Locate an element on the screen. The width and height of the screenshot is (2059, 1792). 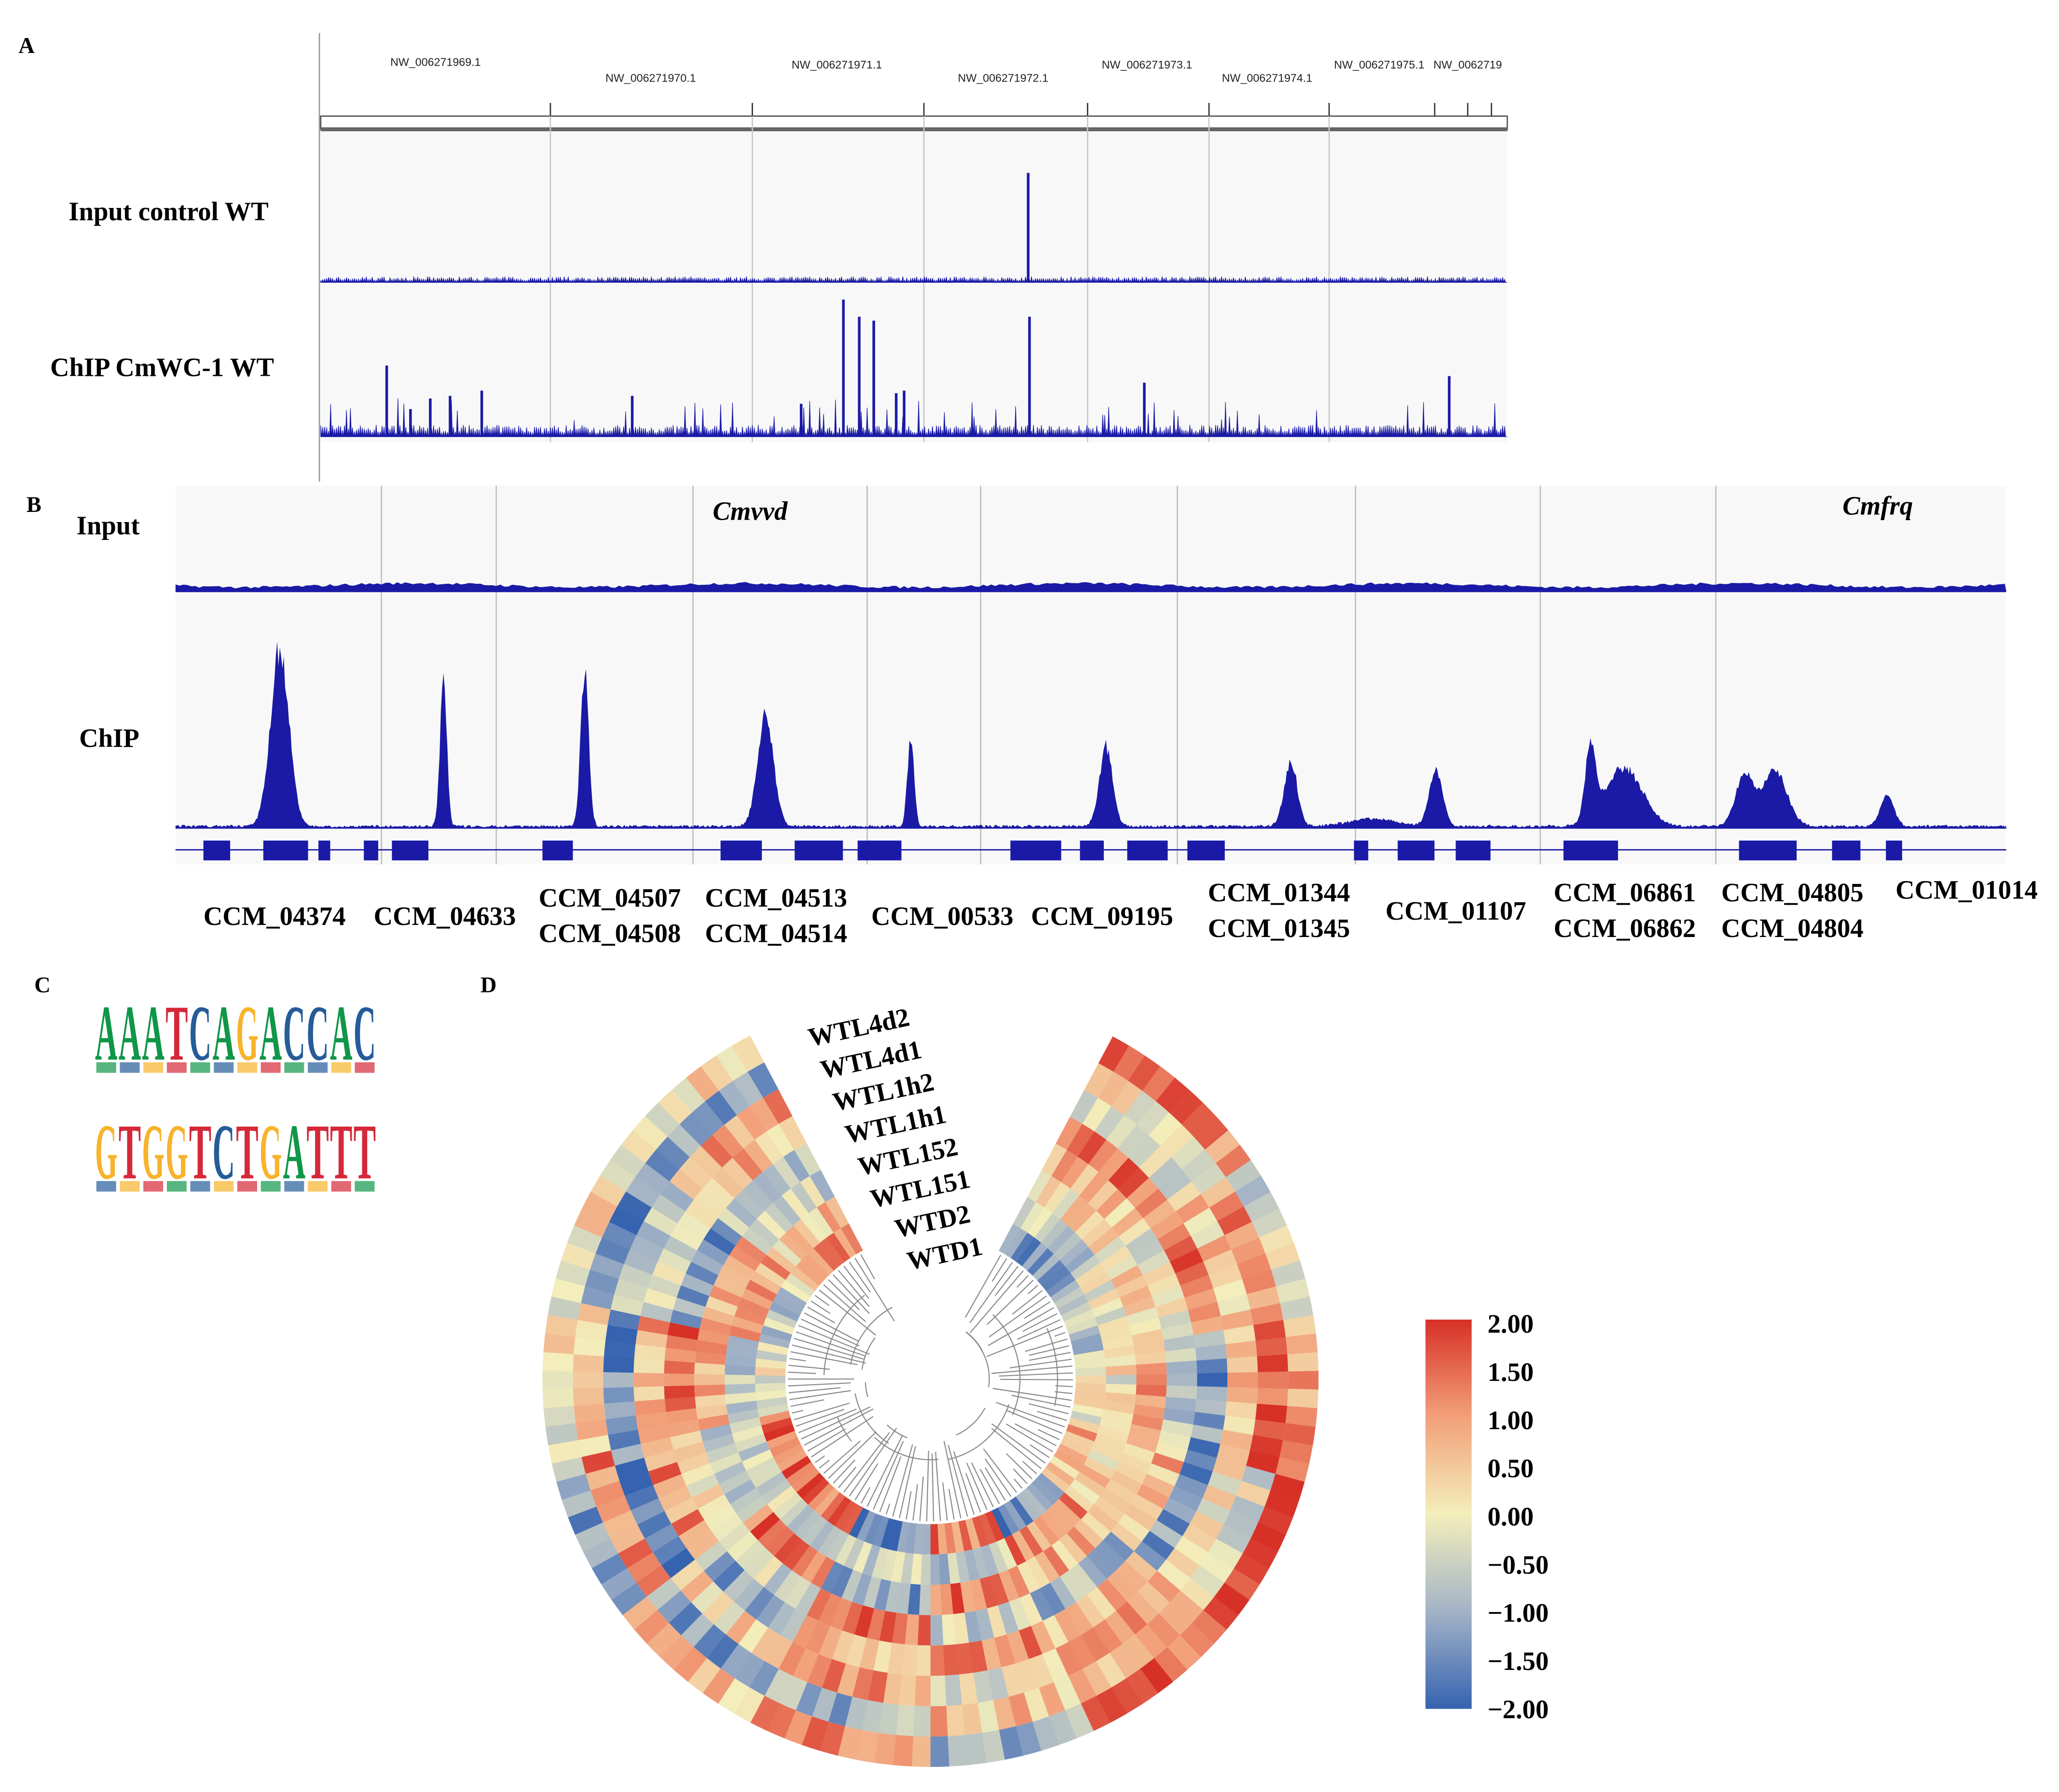
scaffold-label: NW_006271972.1 is located at coordinates (1003, 78).